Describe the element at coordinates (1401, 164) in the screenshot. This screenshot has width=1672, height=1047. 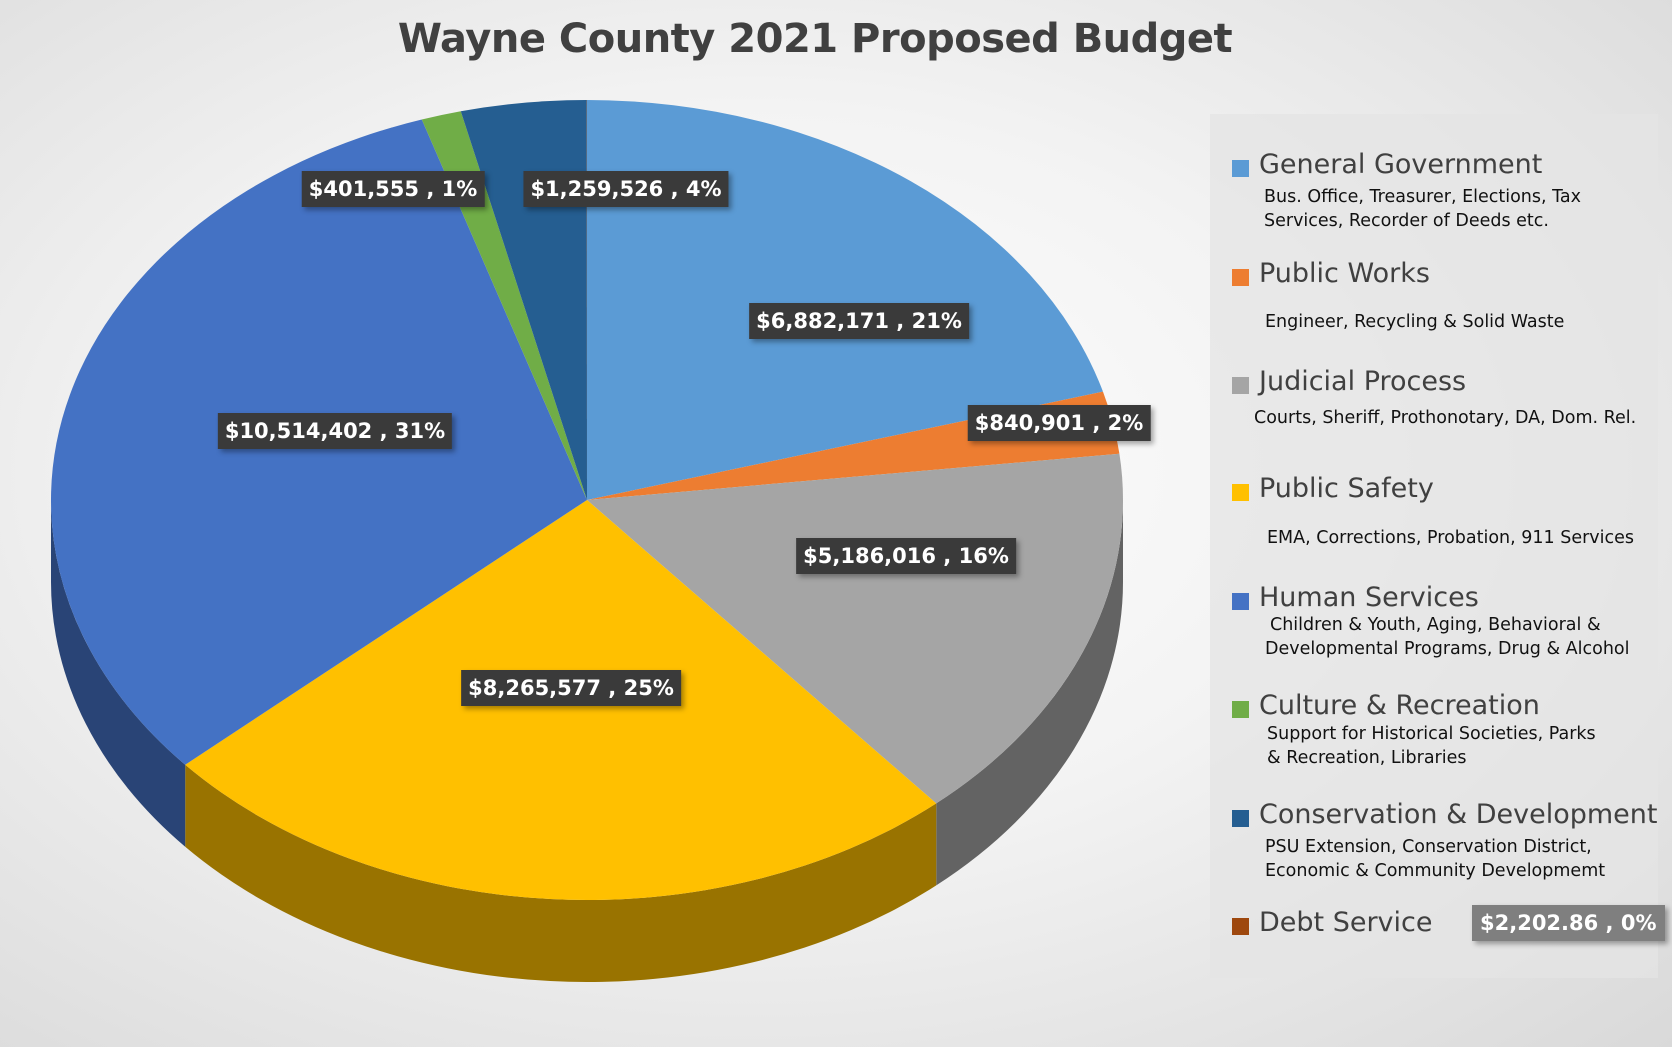
I see `legend-label: General Government` at that location.